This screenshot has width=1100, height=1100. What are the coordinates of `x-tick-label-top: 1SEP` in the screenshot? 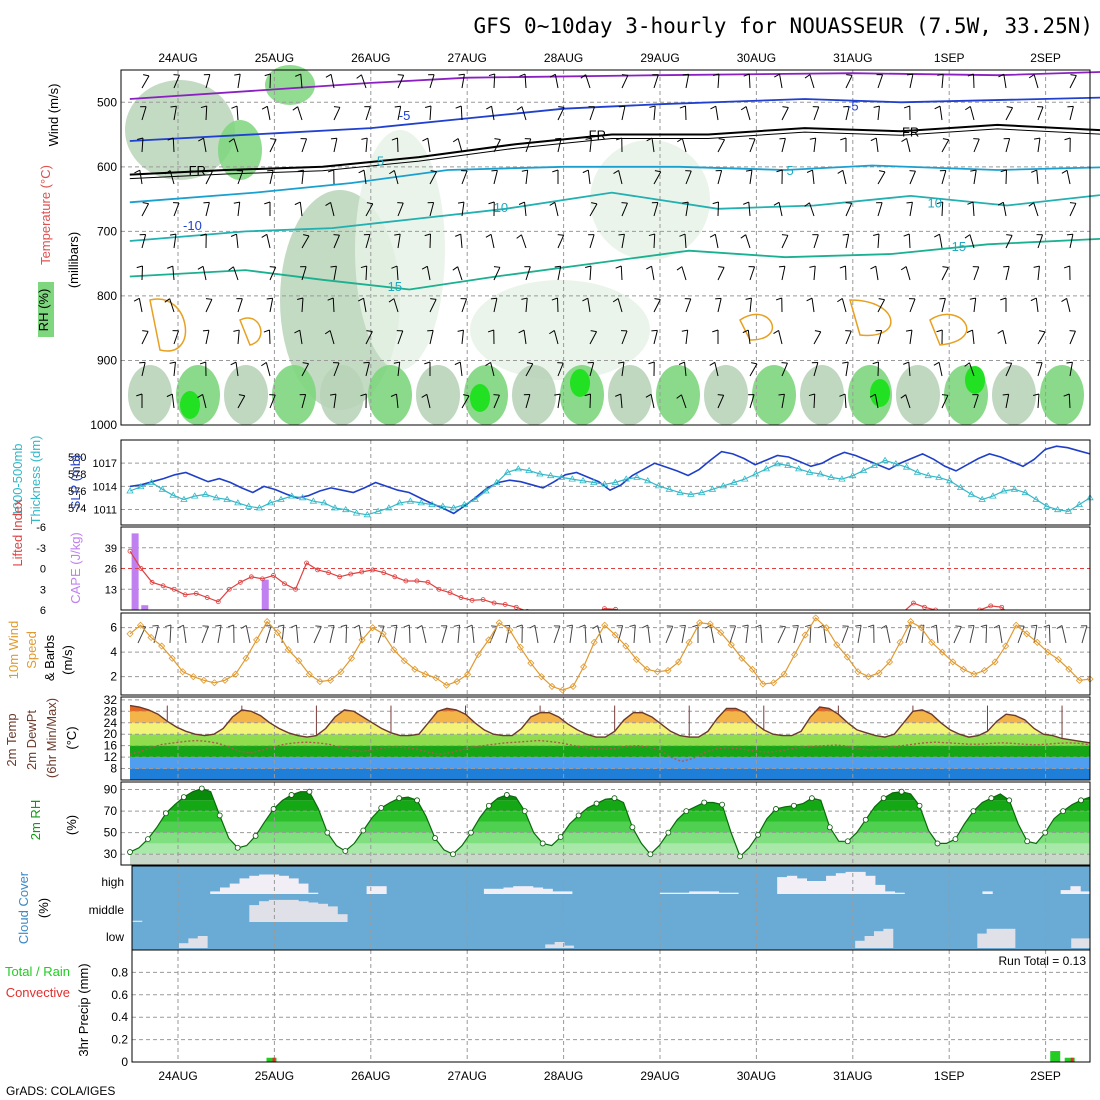 It's located at (949, 58).